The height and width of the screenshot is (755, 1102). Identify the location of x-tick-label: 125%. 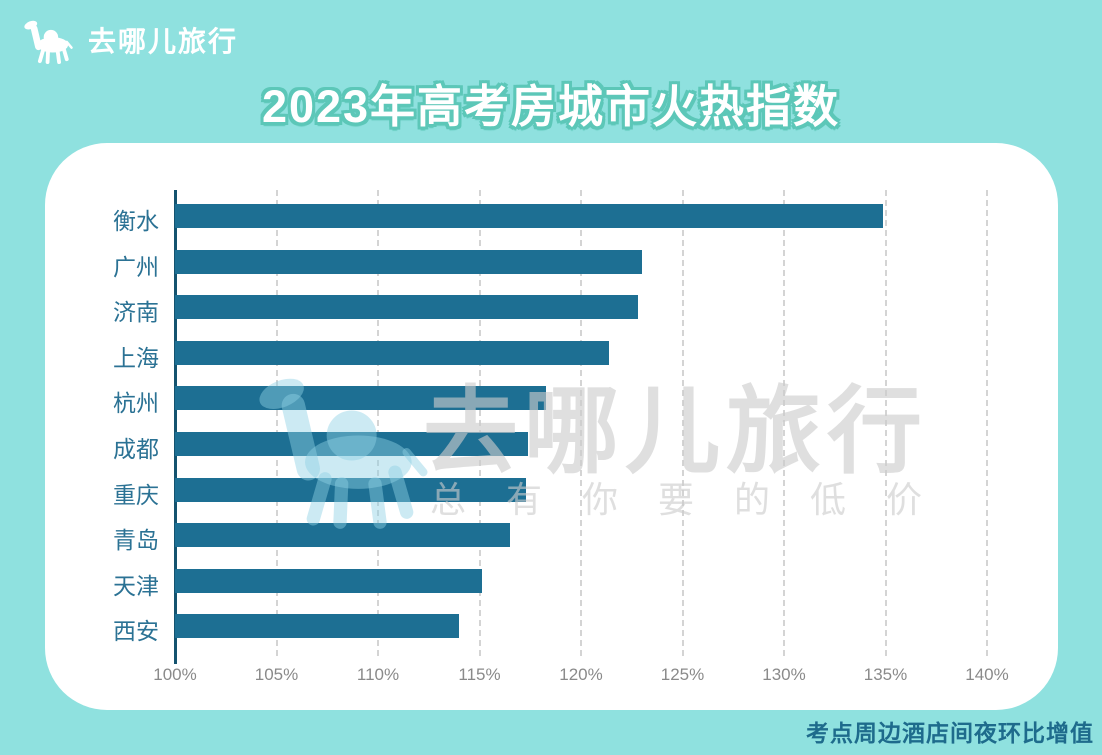
(682, 674).